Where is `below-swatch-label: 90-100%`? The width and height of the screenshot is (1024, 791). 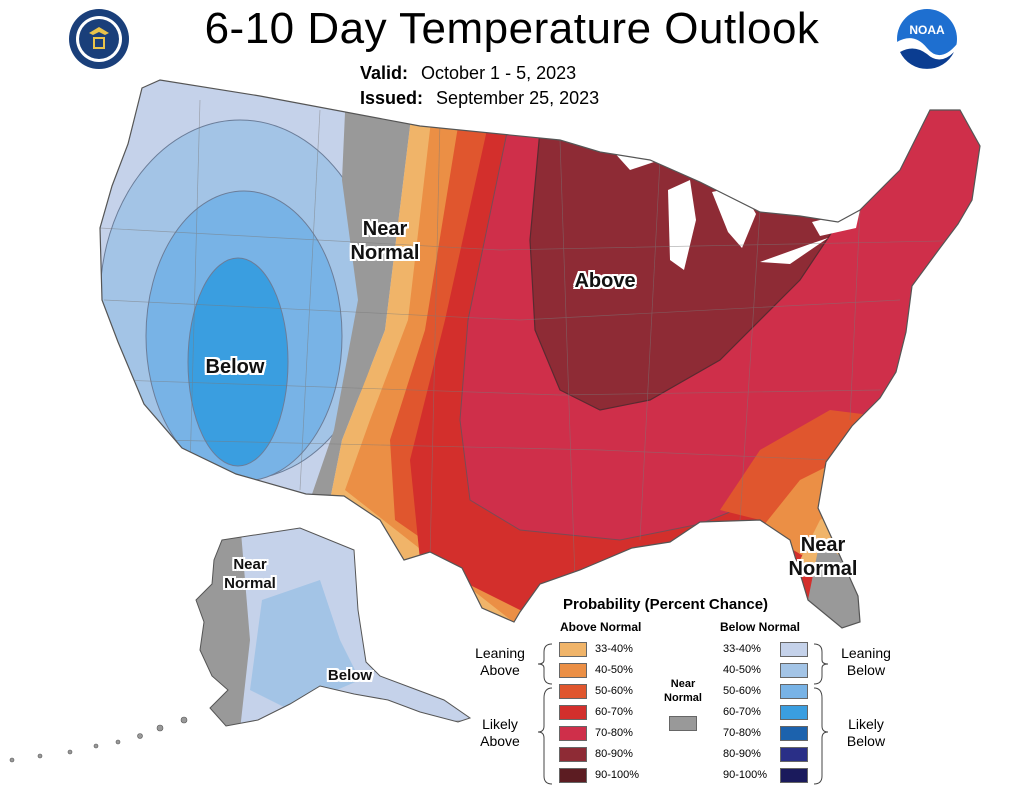
below-swatch-label: 90-100% is located at coordinates (745, 775).